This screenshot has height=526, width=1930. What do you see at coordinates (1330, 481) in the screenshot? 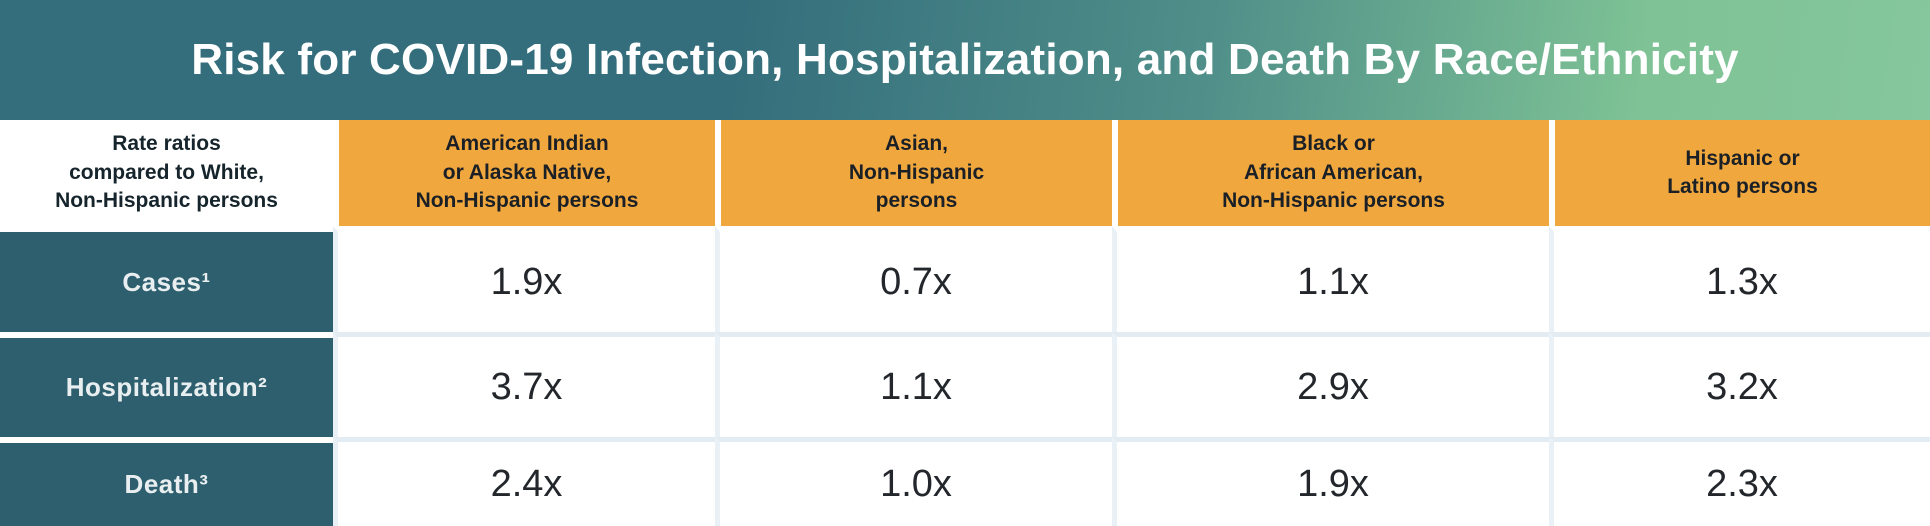
I see `value-death-black: 1.9x` at bounding box center [1330, 481].